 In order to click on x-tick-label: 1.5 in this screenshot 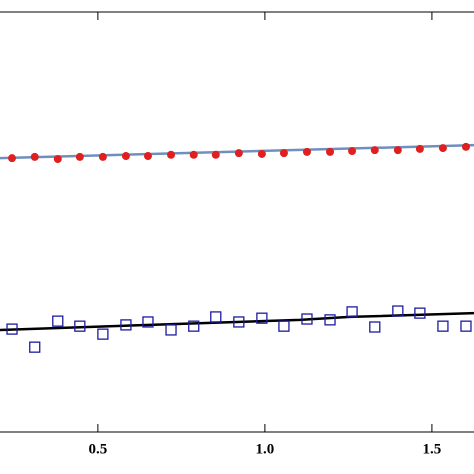, I will do `click(432, 449)`.